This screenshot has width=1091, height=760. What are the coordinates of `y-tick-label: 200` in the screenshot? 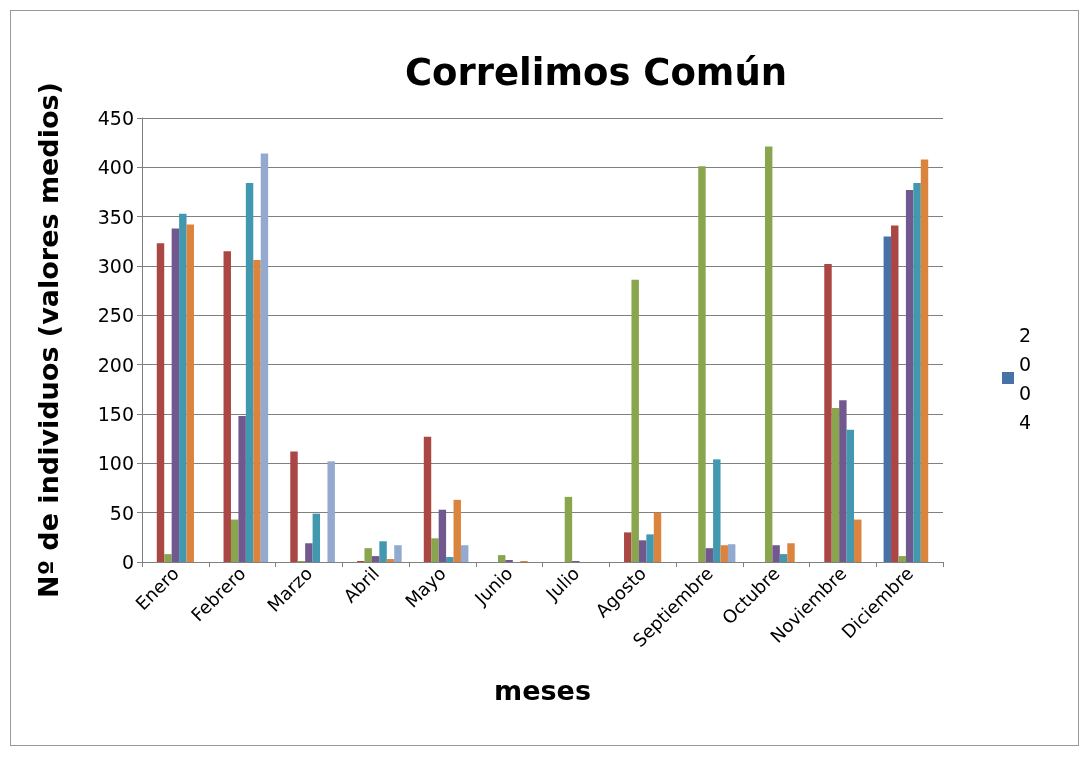 It's located at (115, 364).